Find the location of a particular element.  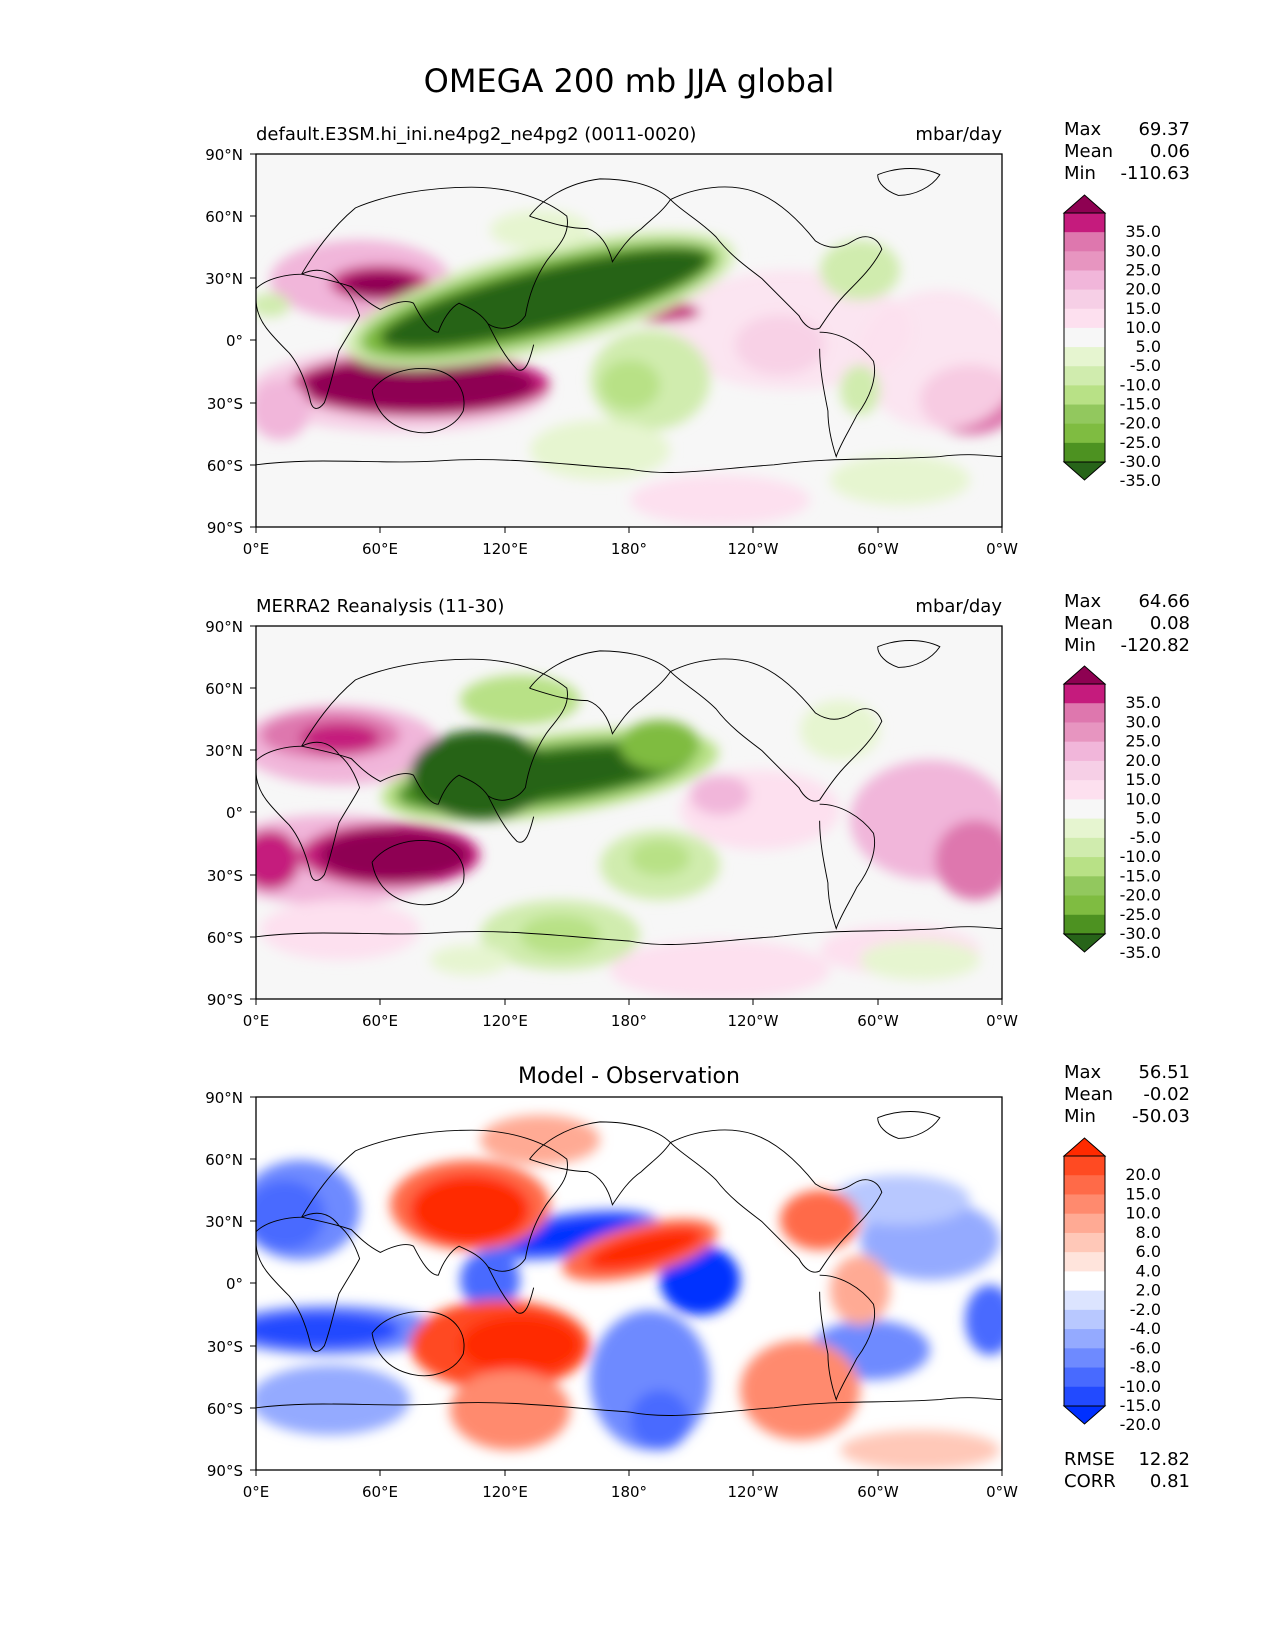

lon-axis: 0°E 60°E 120°E 180° 120°W 60°W 0°W is located at coordinates (630, 1485).